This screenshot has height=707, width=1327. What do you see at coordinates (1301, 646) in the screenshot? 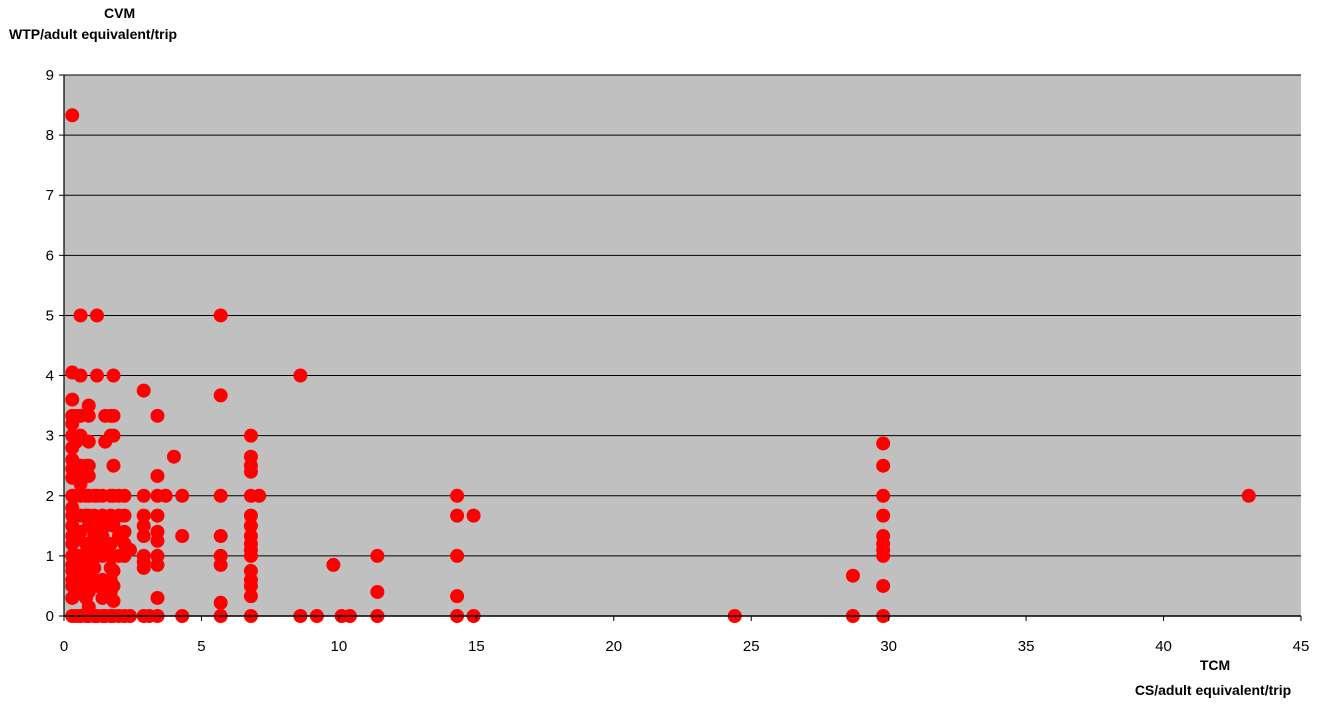
I see `x-tick-label: 45` at bounding box center [1301, 646].